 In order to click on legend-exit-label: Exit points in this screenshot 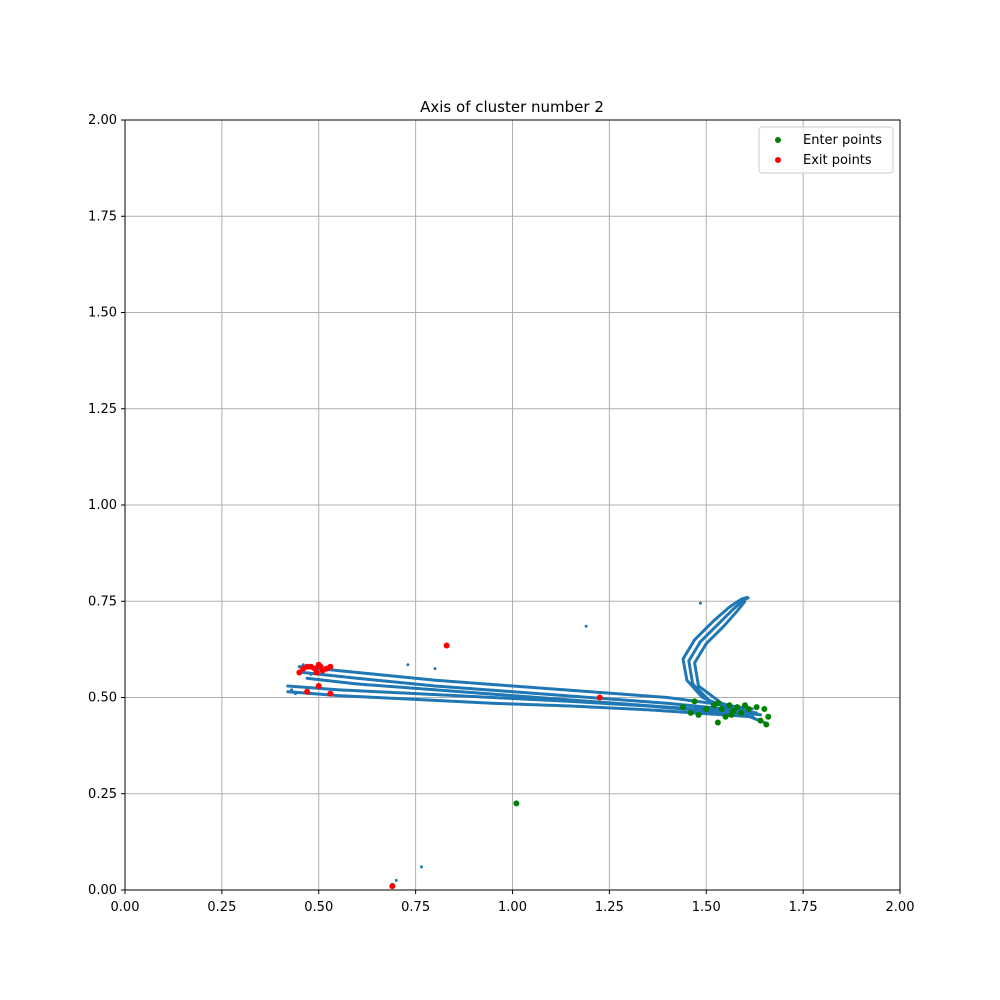, I will do `click(837, 160)`.